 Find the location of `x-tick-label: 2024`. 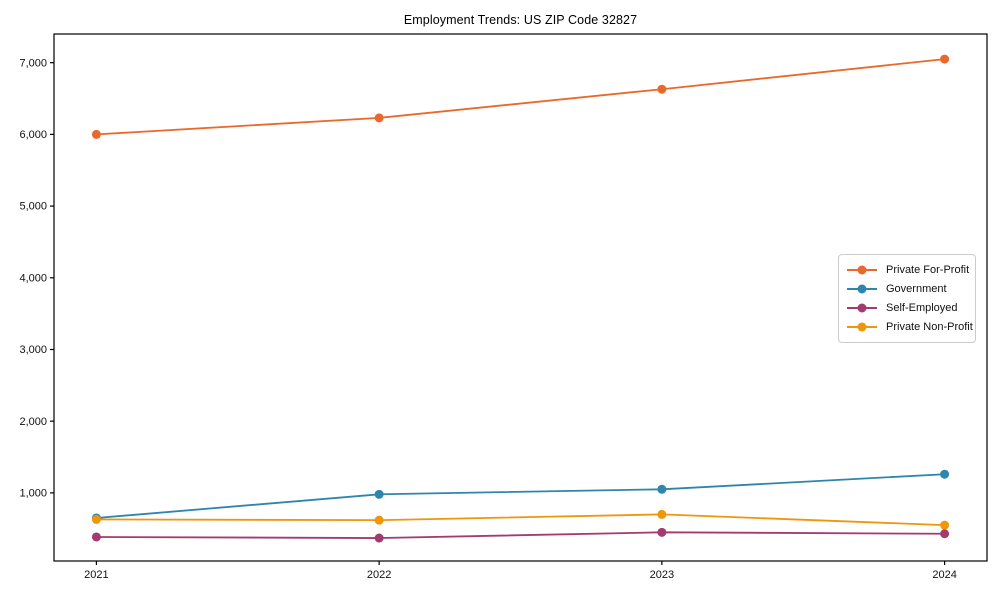

x-tick-label: 2024 is located at coordinates (944, 575).